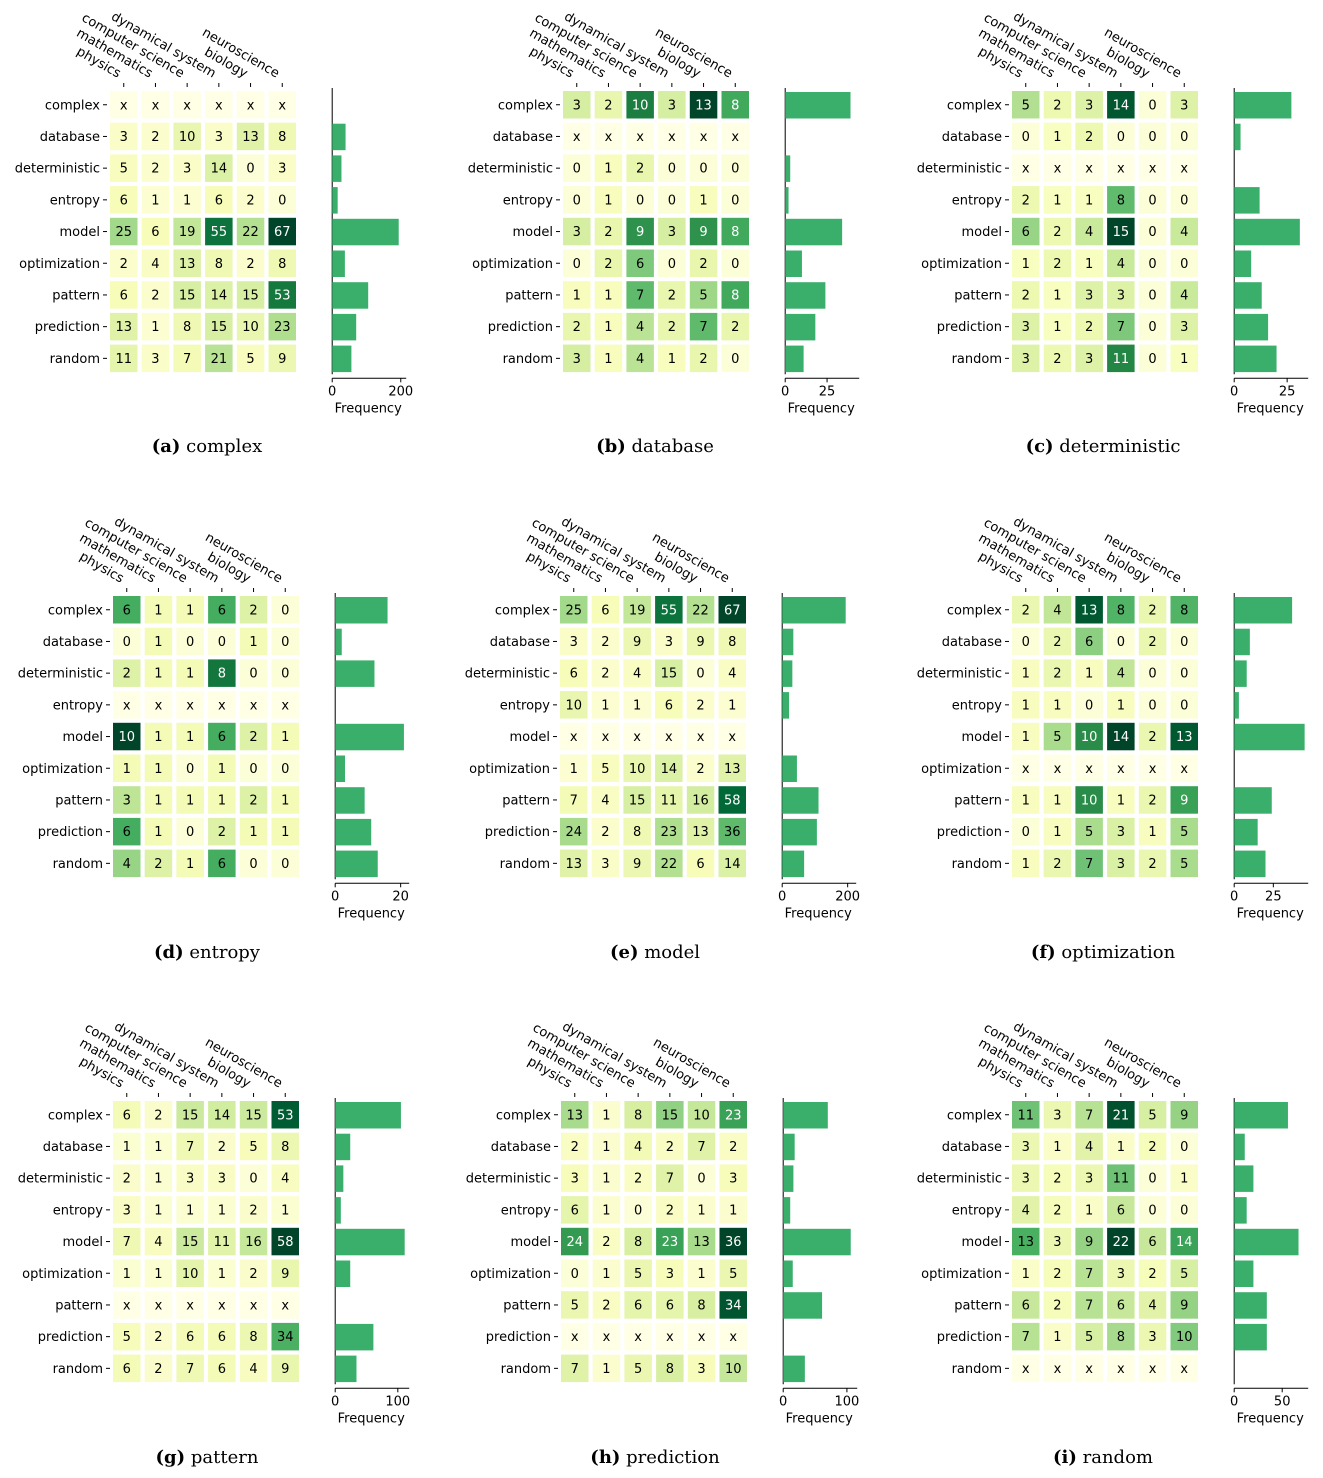 This screenshot has width=1323, height=1478. What do you see at coordinates (982, 737) in the screenshot?
I see `row-label-model: model` at bounding box center [982, 737].